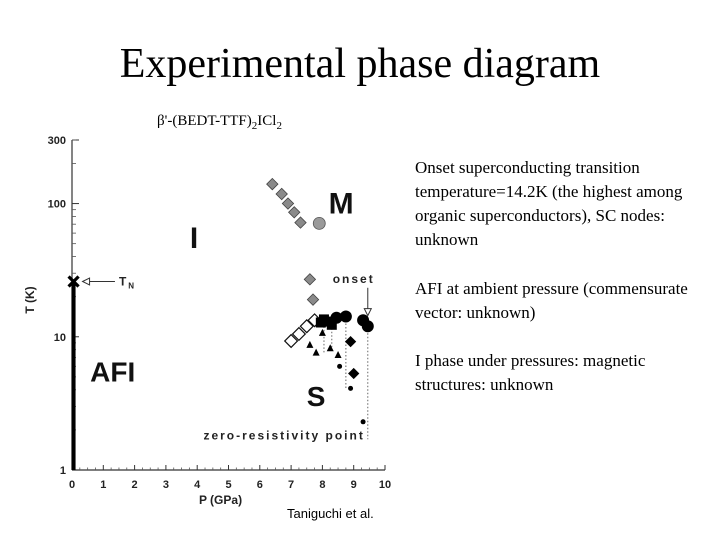 The image size is (720, 540). Describe the element at coordinates (86, 281) in the screenshot. I see `tn-arrow-head` at that location.